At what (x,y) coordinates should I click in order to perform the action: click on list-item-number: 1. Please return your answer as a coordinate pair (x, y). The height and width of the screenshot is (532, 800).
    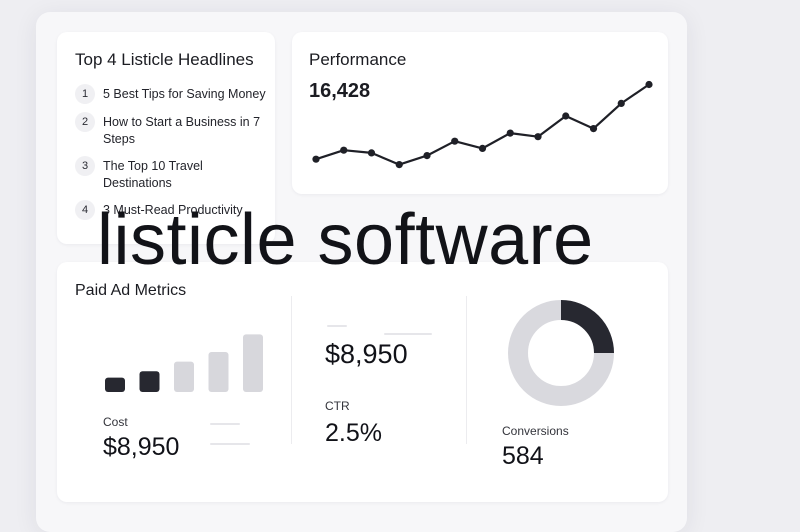
    Looking at the image, I should click on (85, 94).